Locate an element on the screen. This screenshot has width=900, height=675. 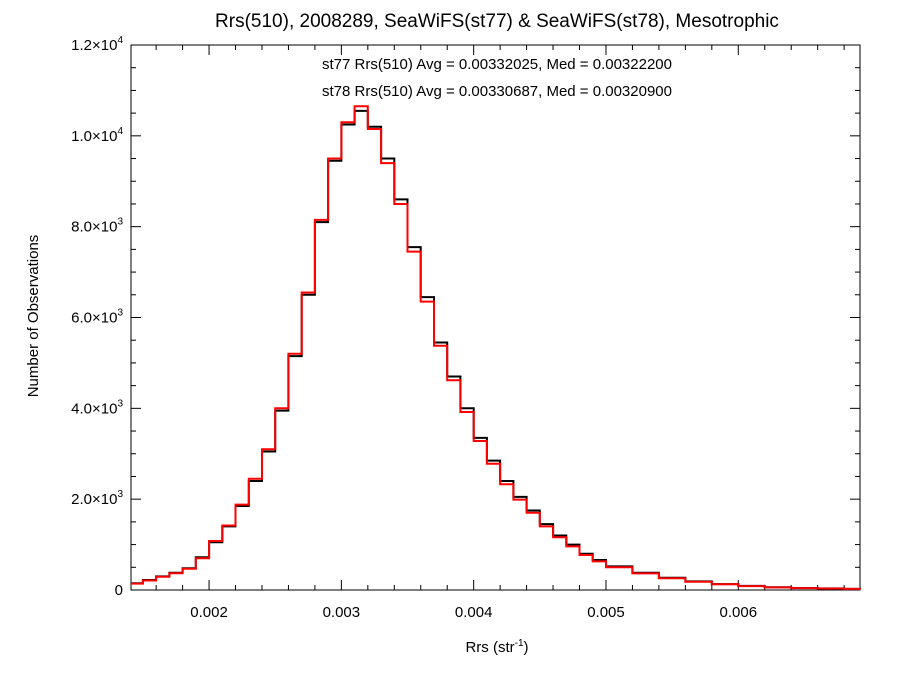
y-tick-mantissa: 6.0×10 is located at coordinates (94, 318).